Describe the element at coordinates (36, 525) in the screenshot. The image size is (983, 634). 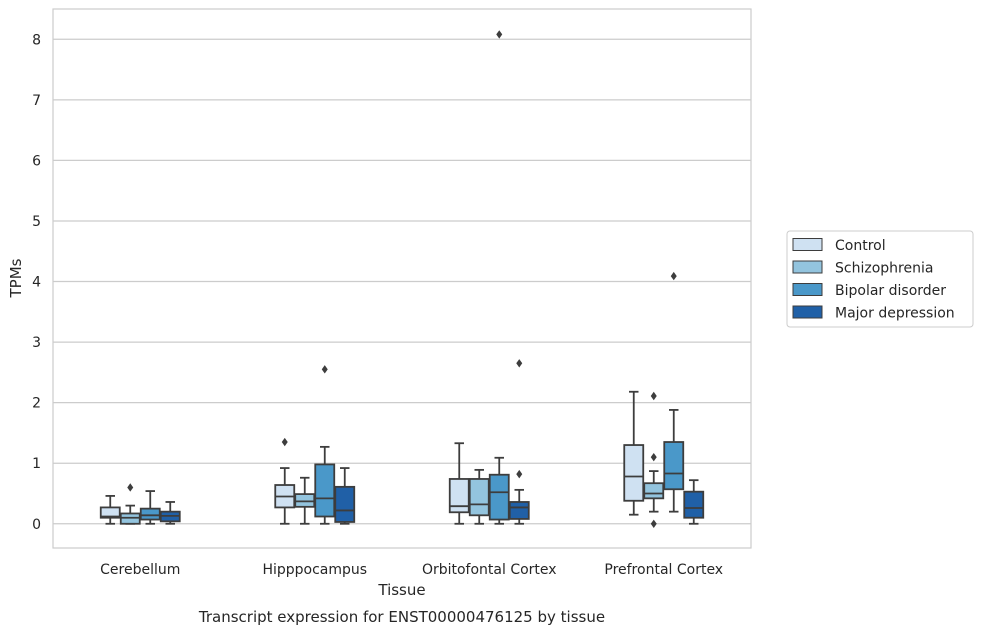
I see `y-tick-label: 0` at that location.